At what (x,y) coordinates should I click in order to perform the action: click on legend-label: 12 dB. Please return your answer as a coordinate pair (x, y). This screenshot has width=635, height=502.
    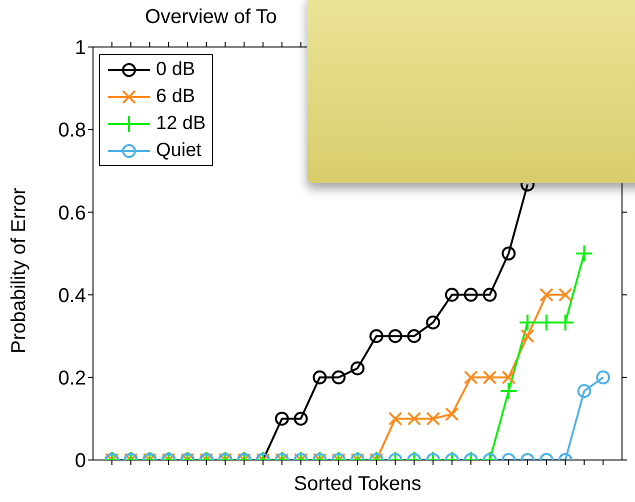
    Looking at the image, I should click on (181, 123).